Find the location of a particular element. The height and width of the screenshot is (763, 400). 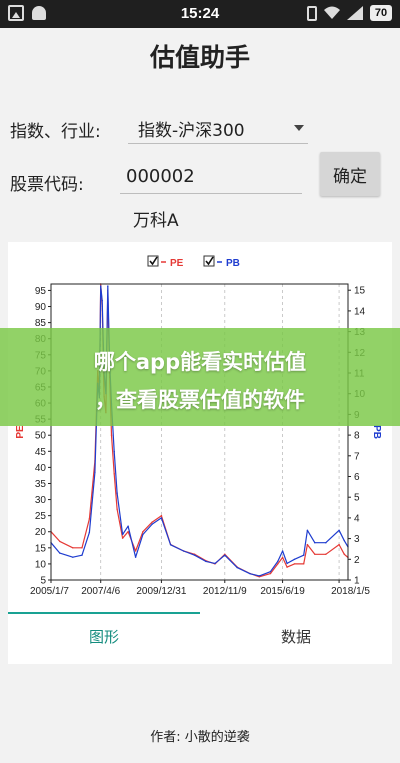

stock-name: 万科A is located at coordinates (156, 221).